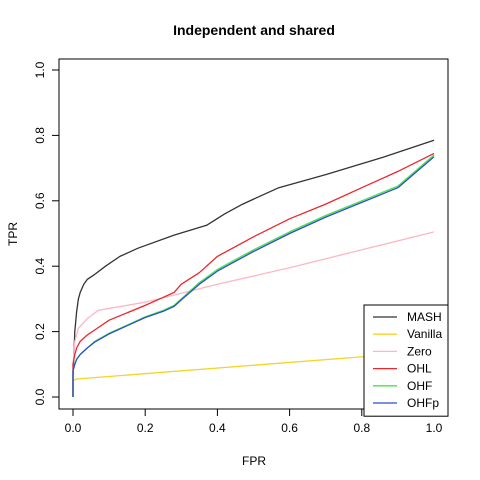 The width and height of the screenshot is (480, 480). I want to click on x-tick-label: 1.0, so click(434, 428).